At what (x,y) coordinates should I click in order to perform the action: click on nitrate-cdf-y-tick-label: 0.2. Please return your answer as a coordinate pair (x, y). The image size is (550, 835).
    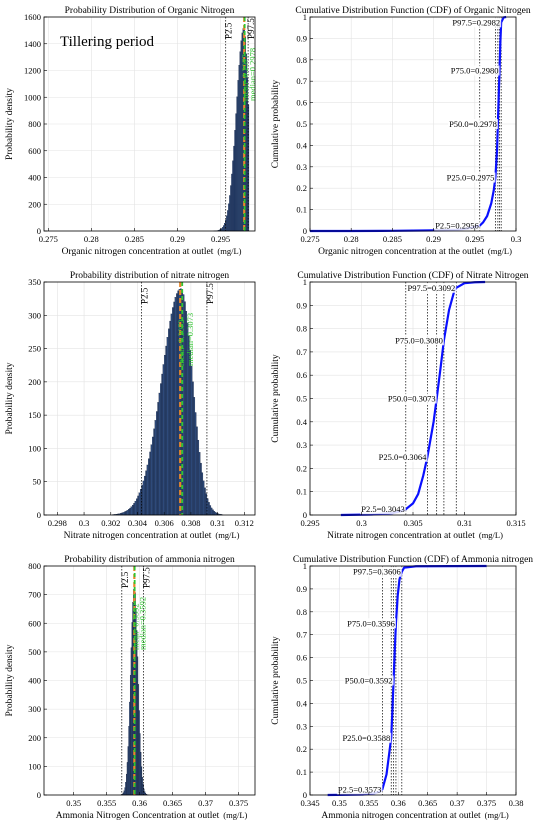
    Looking at the image, I should click on (301, 468).